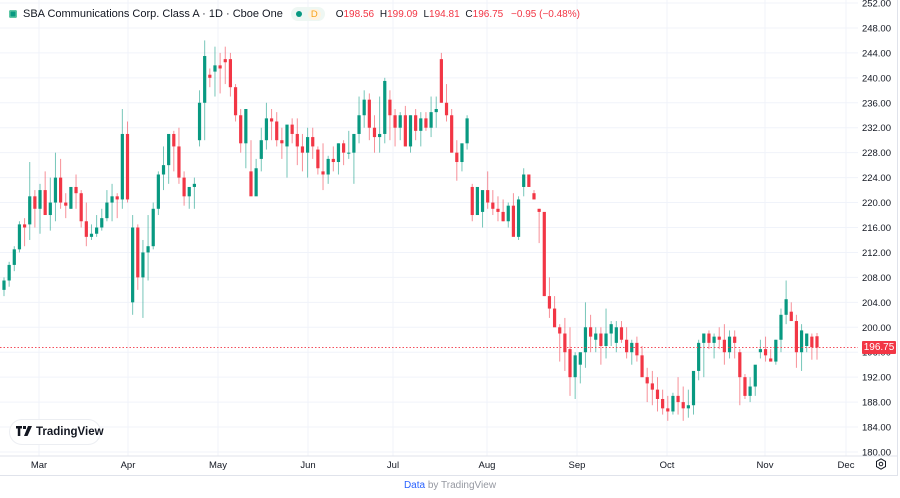  I want to click on price-change: −0.95 (−0.48%), so click(545, 14).